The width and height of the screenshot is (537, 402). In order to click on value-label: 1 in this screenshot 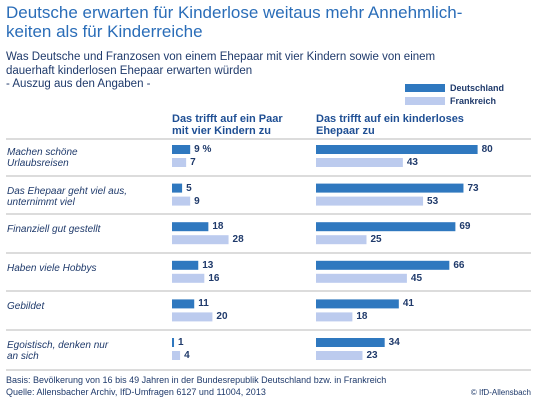, I will do `click(181, 342)`.